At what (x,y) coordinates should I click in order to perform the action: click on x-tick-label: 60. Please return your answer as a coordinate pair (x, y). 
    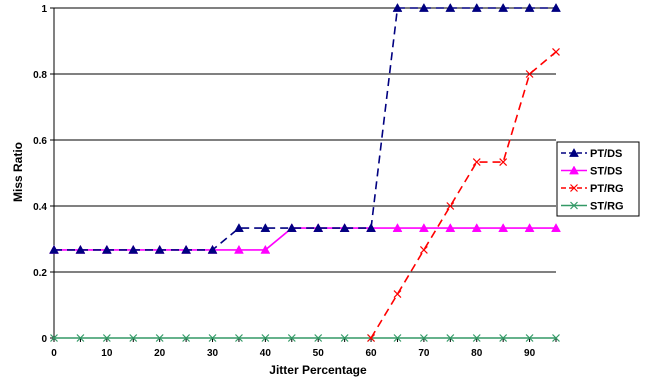
    Looking at the image, I should click on (371, 353).